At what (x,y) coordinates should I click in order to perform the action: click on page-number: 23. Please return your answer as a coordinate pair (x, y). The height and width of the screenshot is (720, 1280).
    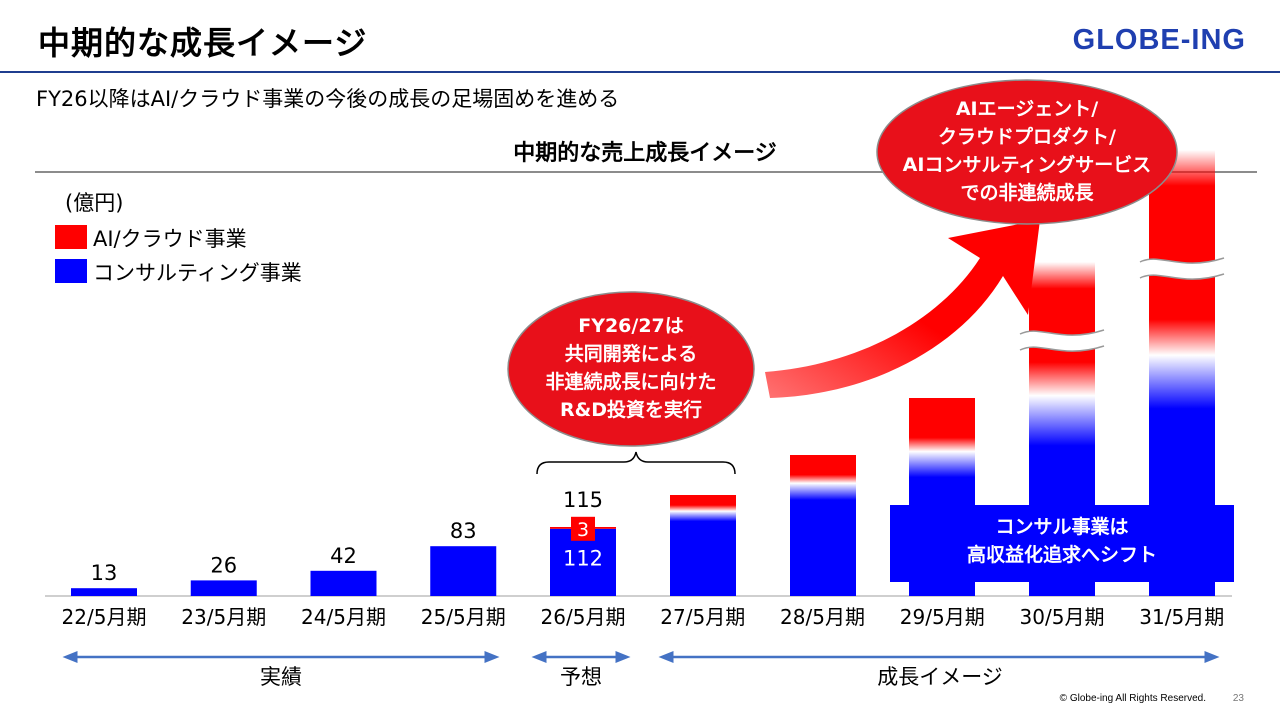
    Looking at the image, I should click on (1238, 698).